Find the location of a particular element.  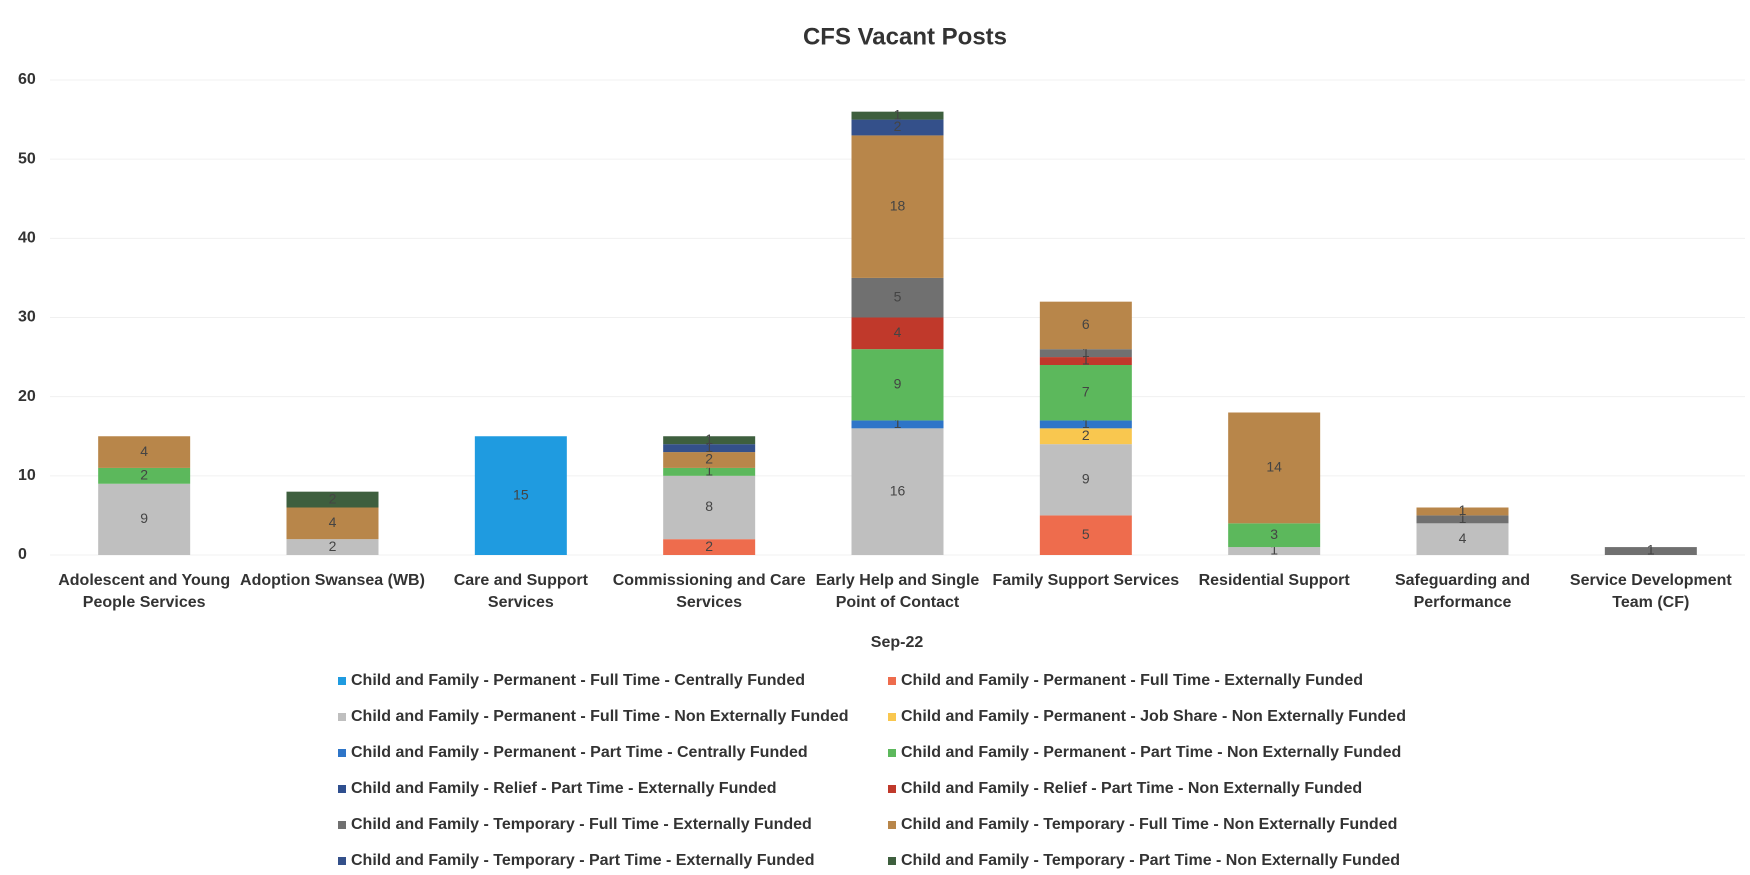

x-tick-label: Safeguarding and Performance is located at coordinates (1462, 591).